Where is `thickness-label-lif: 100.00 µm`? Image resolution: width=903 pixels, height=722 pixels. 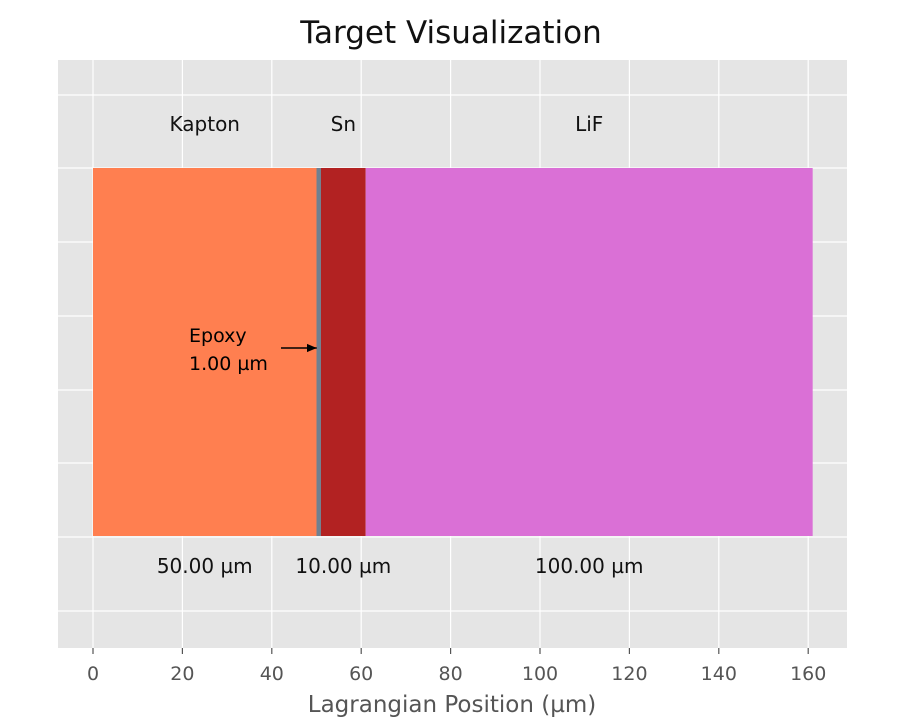 thickness-label-lif: 100.00 µm is located at coordinates (589, 566).